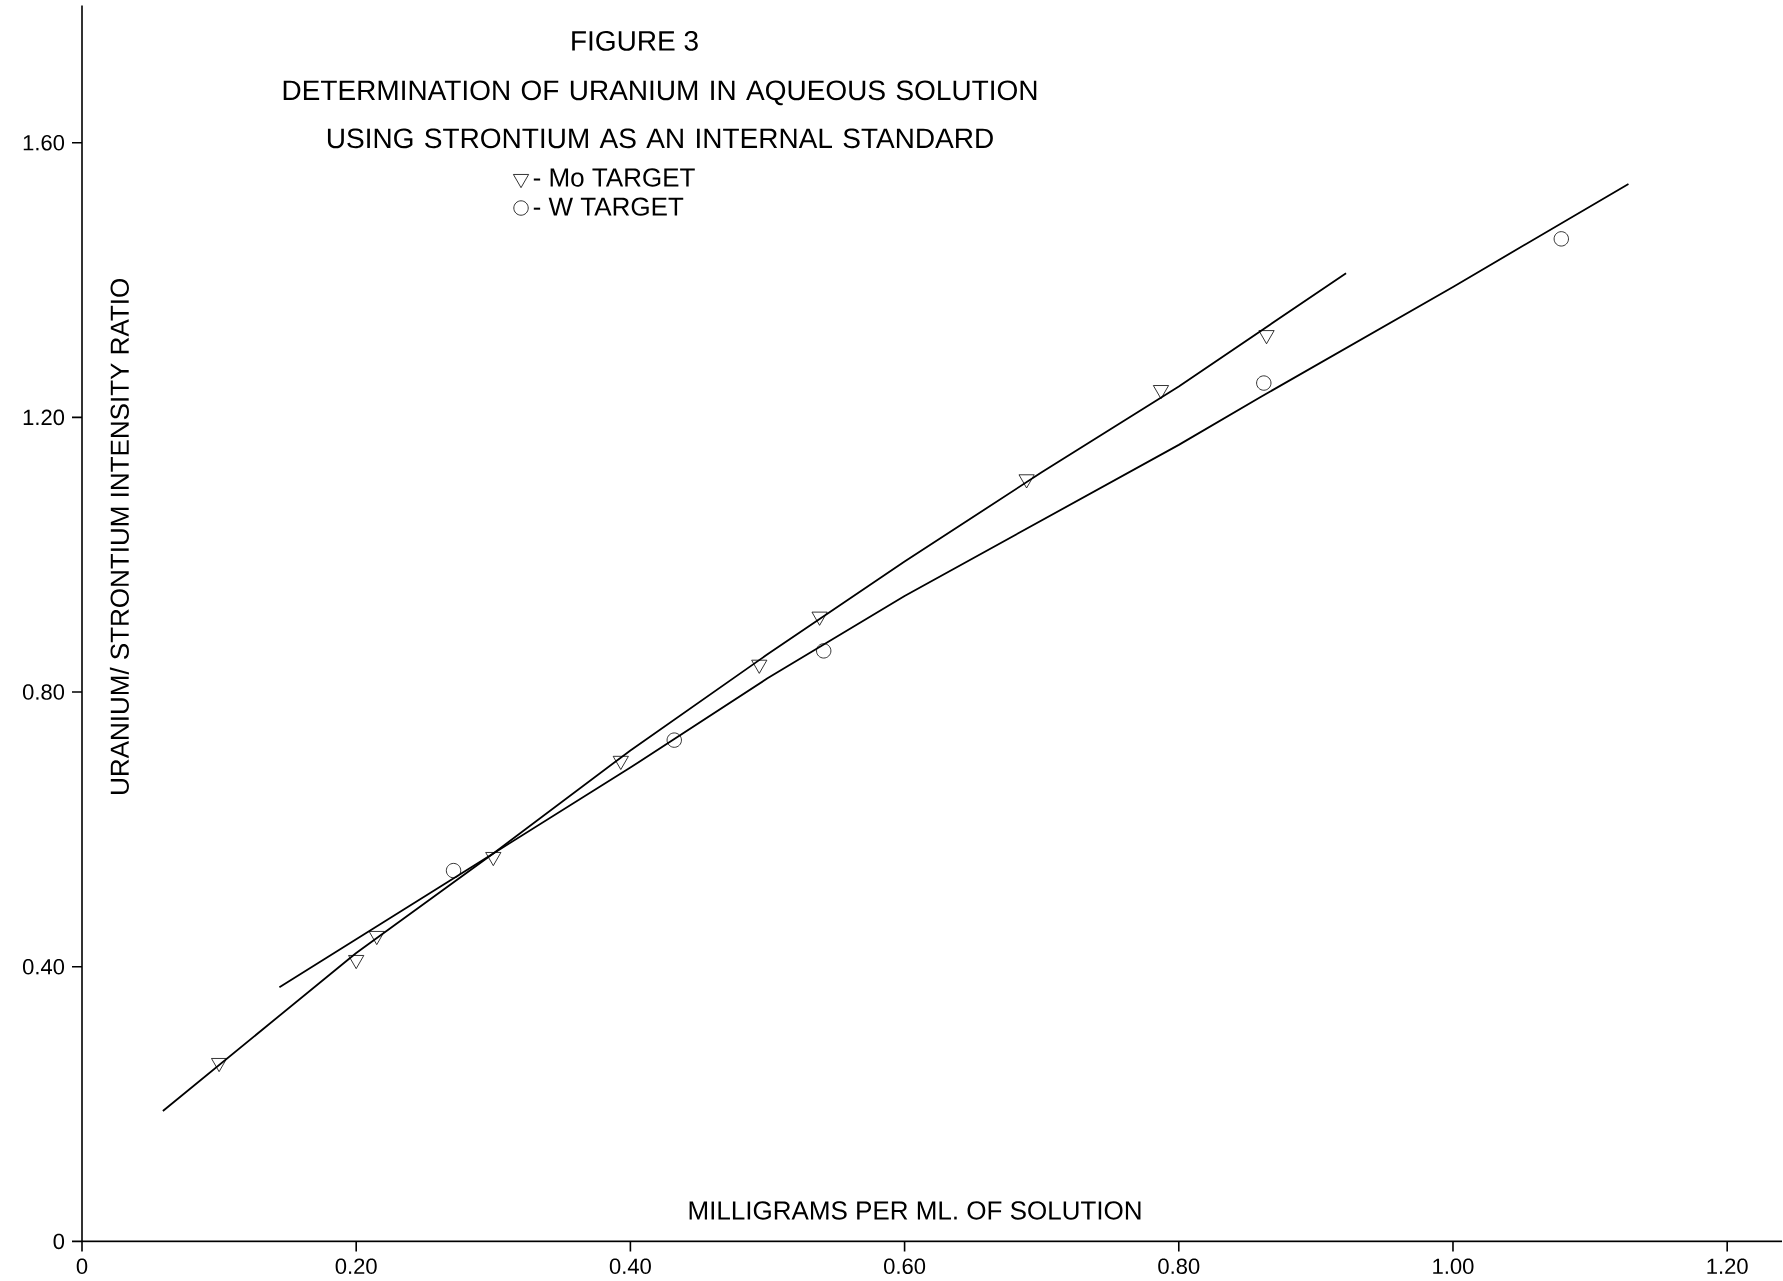 This screenshot has height=1281, width=1783. What do you see at coordinates (356, 1266) in the screenshot?
I see `x-tick-label: 0.20` at bounding box center [356, 1266].